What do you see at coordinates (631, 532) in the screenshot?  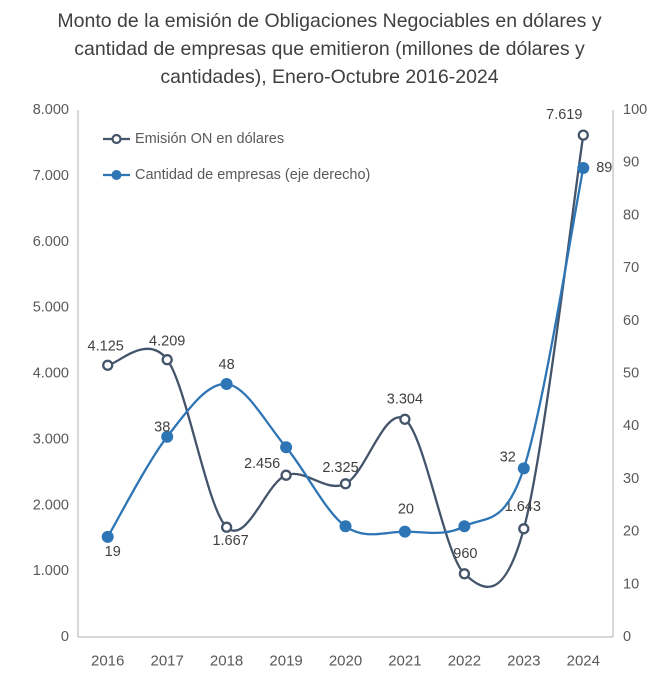 I see `y-axis-right-tick-label: 20` at bounding box center [631, 532].